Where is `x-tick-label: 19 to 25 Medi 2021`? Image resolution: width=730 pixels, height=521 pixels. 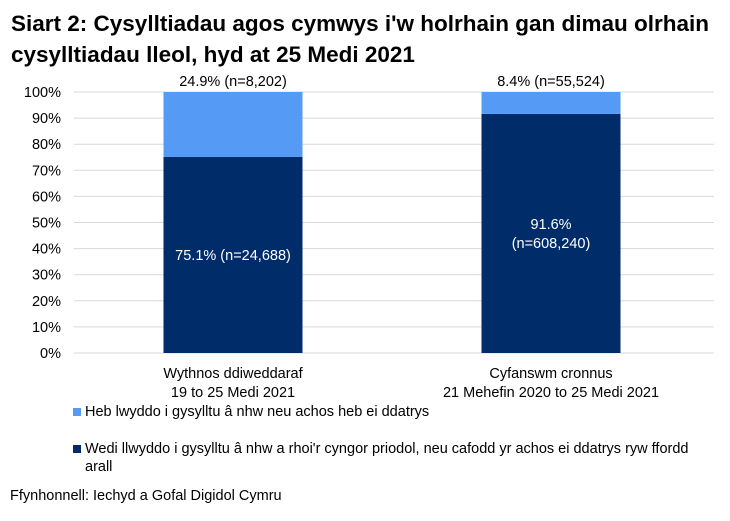
x-tick-label: 19 to 25 Medi 2021 is located at coordinates (233, 392).